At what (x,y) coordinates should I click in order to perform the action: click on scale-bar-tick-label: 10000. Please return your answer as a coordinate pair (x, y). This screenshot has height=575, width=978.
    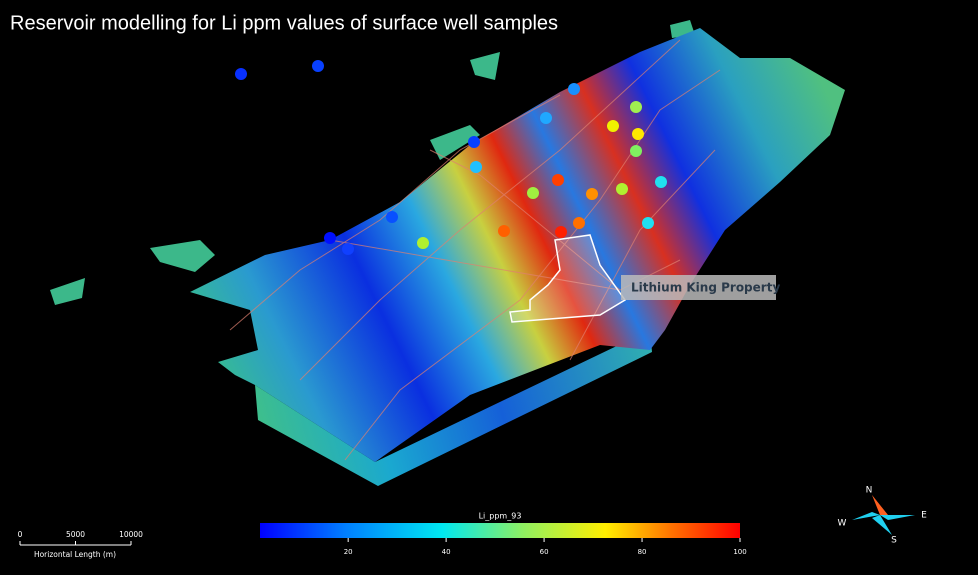
    Looking at the image, I should click on (131, 534).